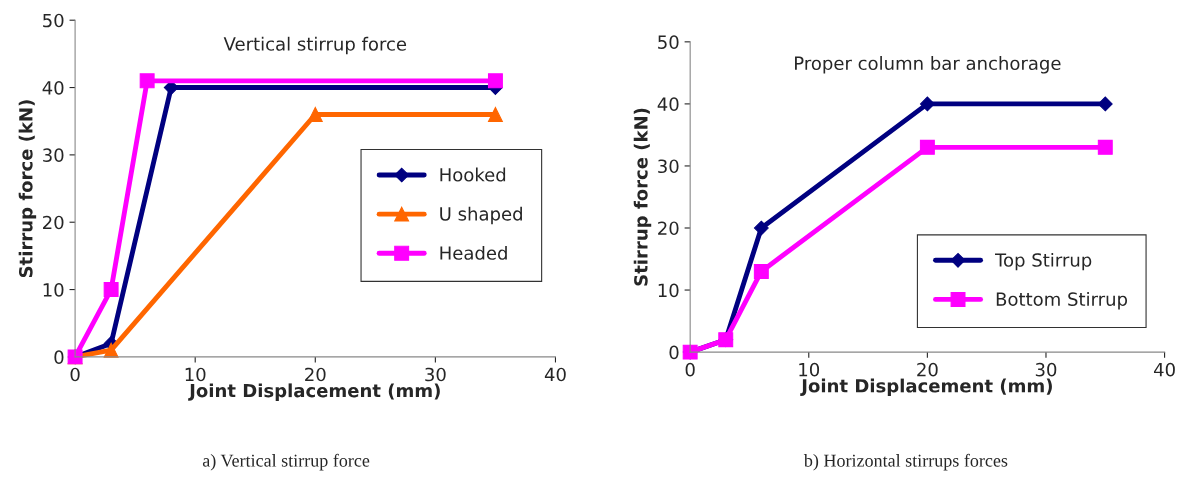 The width and height of the screenshot is (1192, 481). Describe the element at coordinates (473, 174) in the screenshot. I see `legend-label: Hooked` at that location.